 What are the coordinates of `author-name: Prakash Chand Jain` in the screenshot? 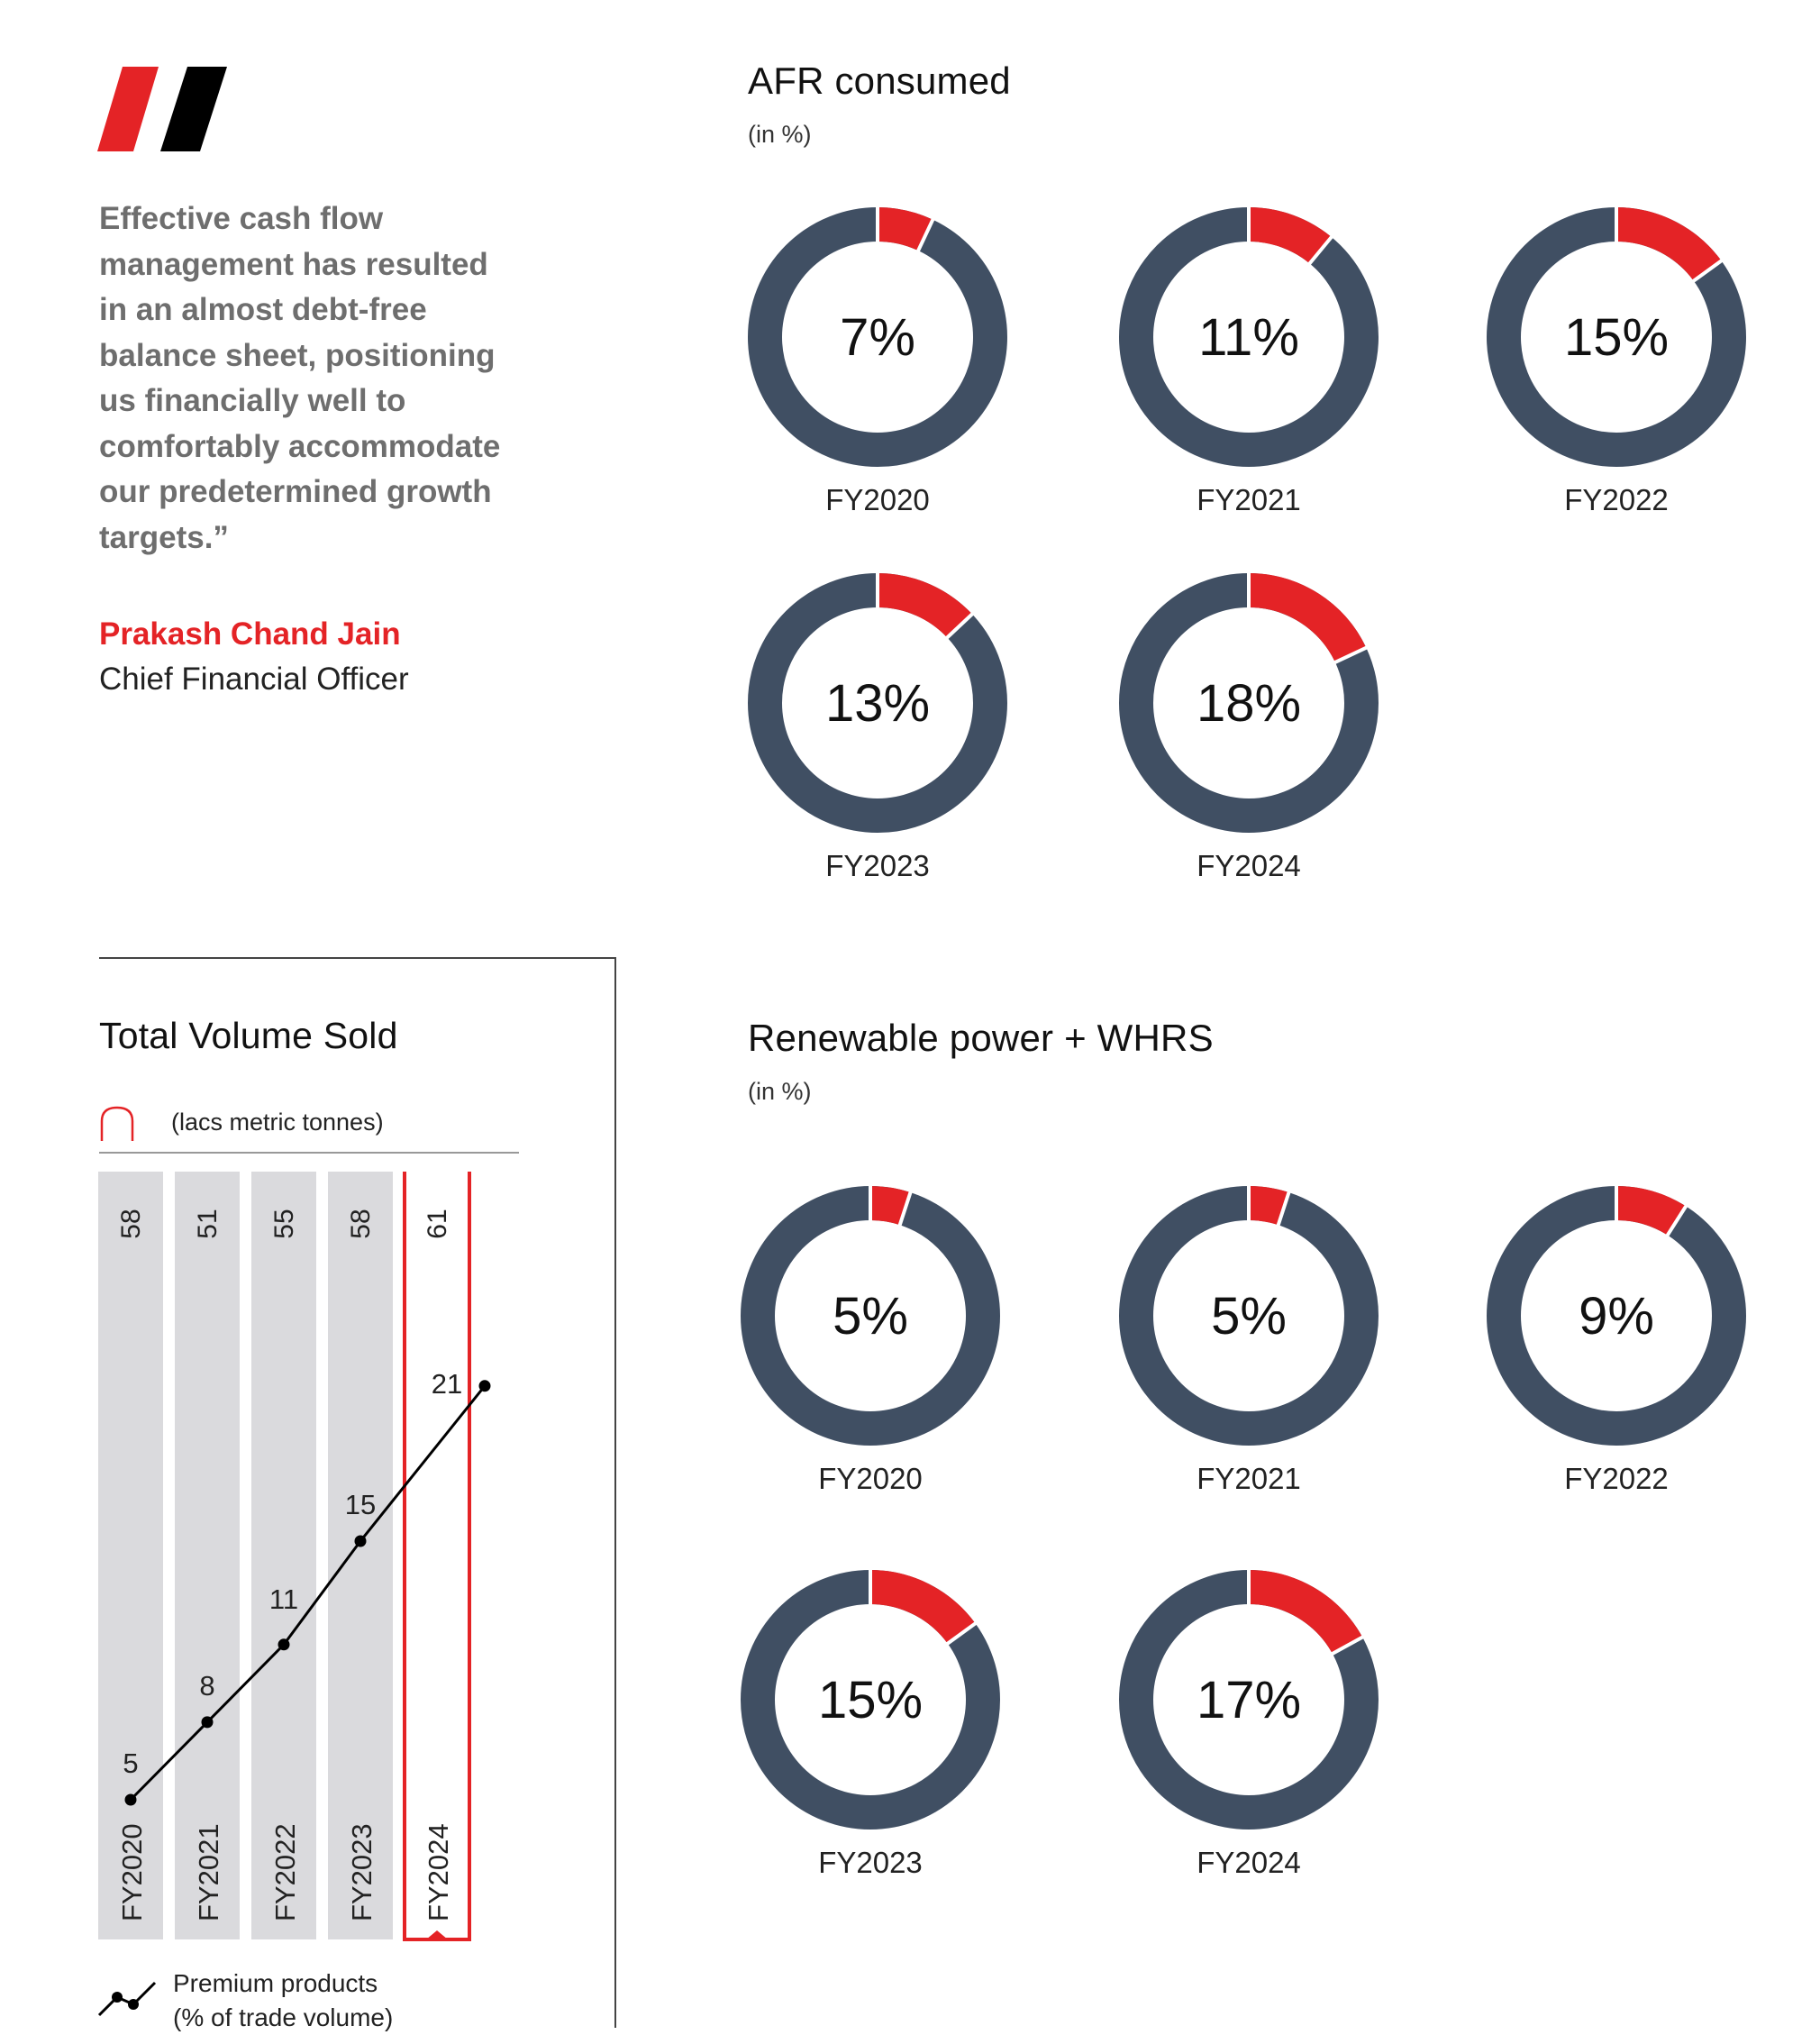 It's located at (250, 634).